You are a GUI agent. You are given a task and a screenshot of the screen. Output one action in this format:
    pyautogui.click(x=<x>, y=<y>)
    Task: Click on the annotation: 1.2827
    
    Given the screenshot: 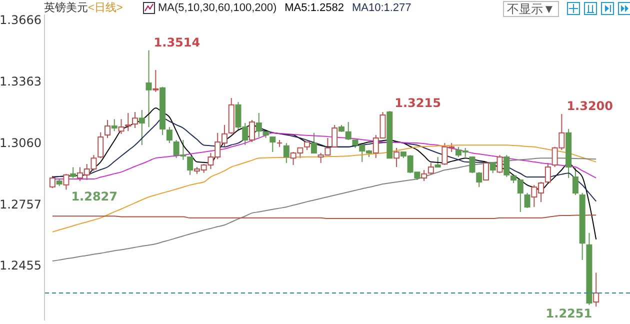 What is the action you would take?
    pyautogui.click(x=94, y=197)
    